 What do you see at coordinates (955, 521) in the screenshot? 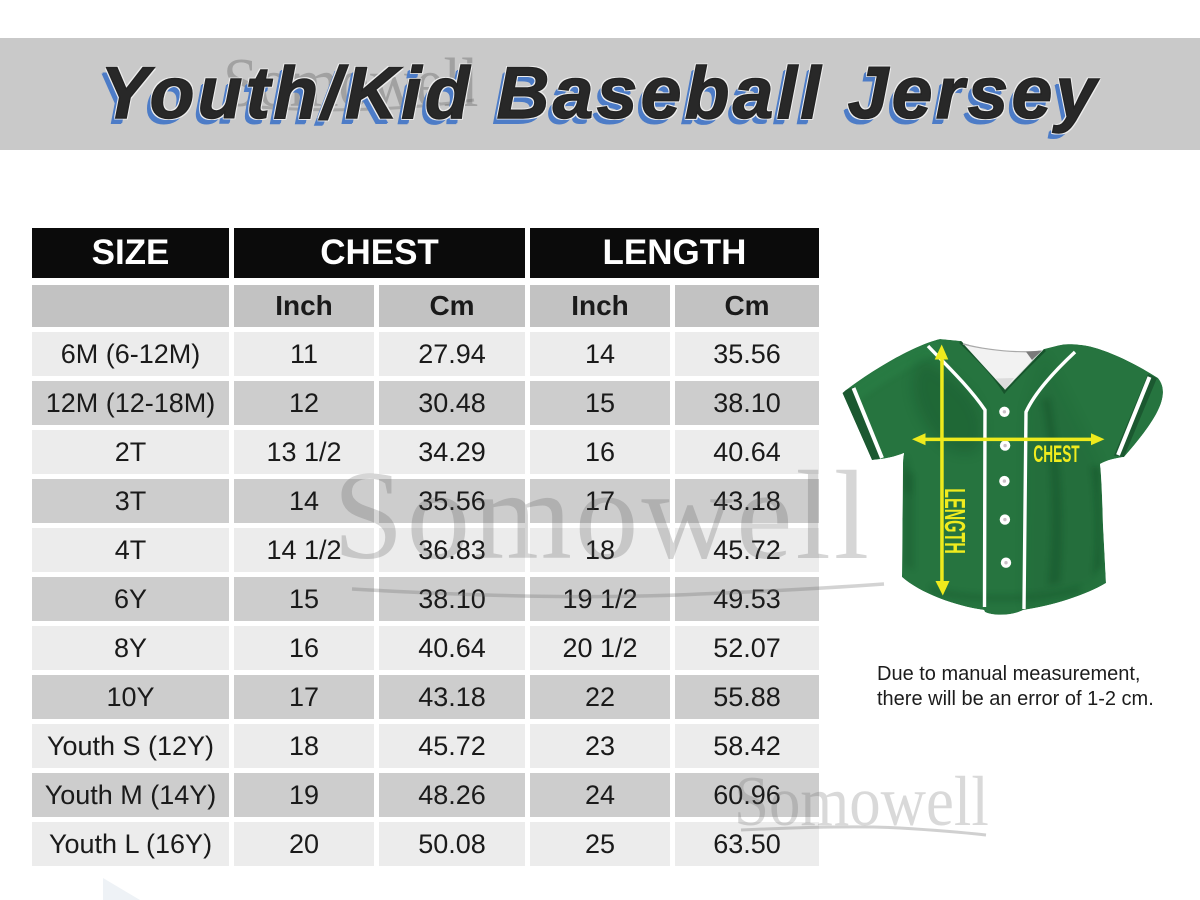
I see `svg-text: LENGTH` at bounding box center [955, 521].